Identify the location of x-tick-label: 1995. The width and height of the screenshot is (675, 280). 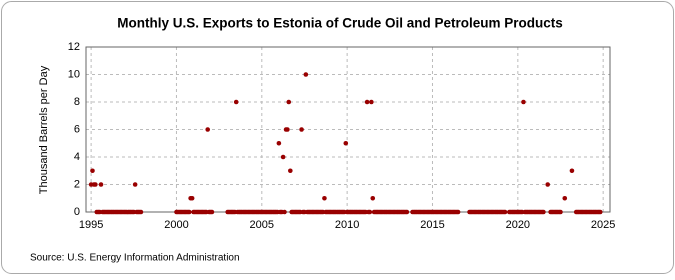
(91, 225).